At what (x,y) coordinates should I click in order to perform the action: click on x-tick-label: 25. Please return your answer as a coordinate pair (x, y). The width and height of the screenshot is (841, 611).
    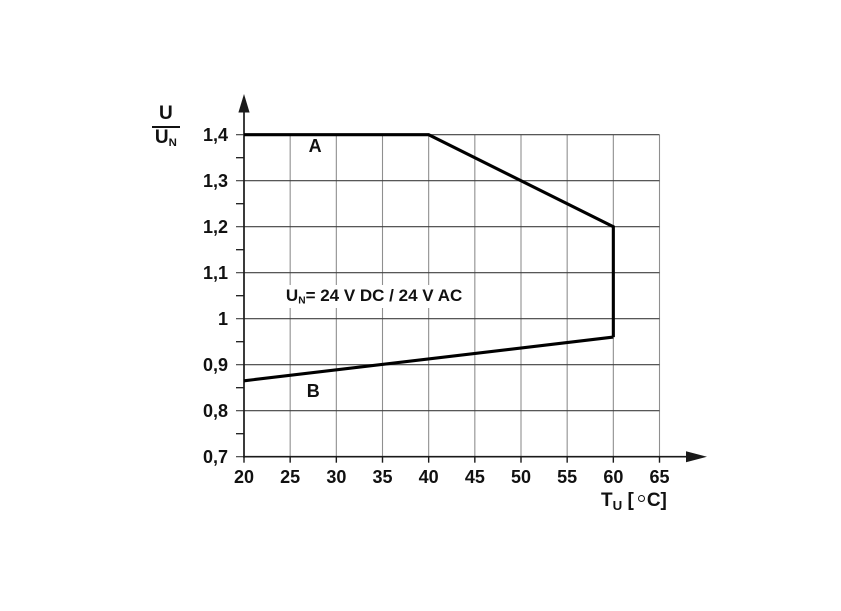
    Looking at the image, I should click on (290, 476).